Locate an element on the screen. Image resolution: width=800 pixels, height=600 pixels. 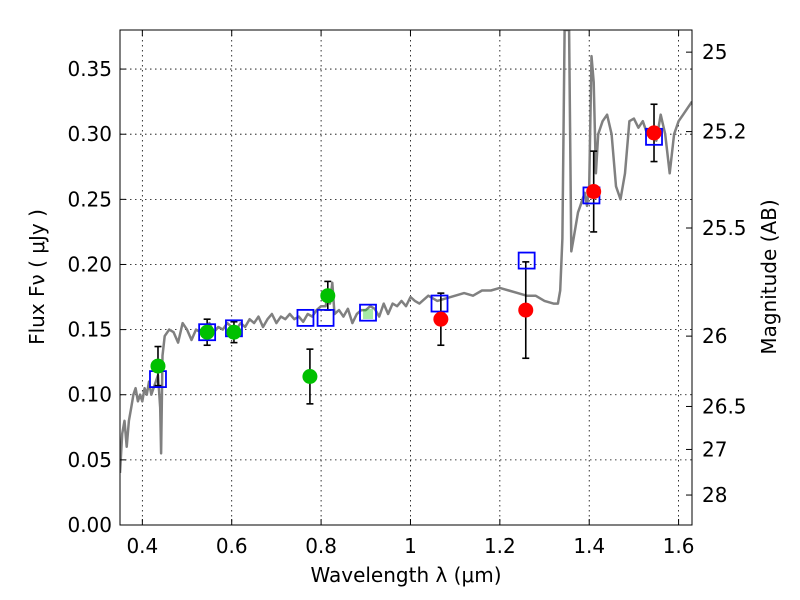
faint-point is located at coordinates (368, 313).